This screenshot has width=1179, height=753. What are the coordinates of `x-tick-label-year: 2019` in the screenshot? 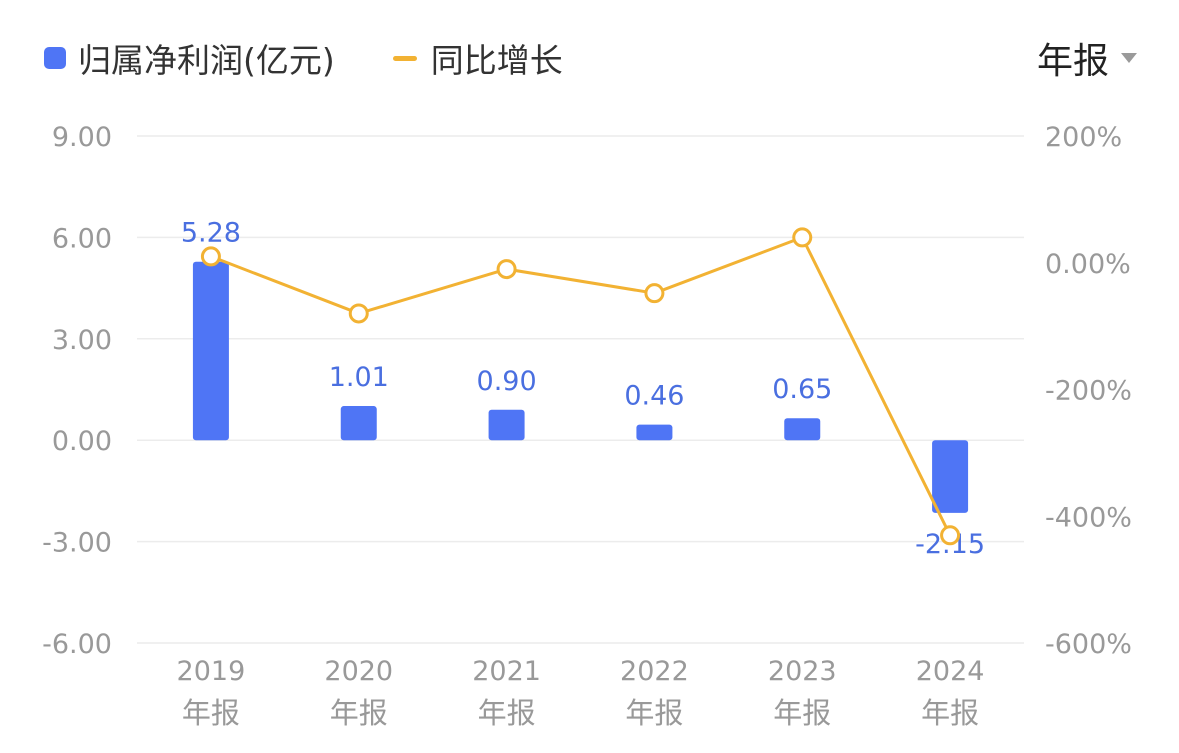 It's located at (211, 671).